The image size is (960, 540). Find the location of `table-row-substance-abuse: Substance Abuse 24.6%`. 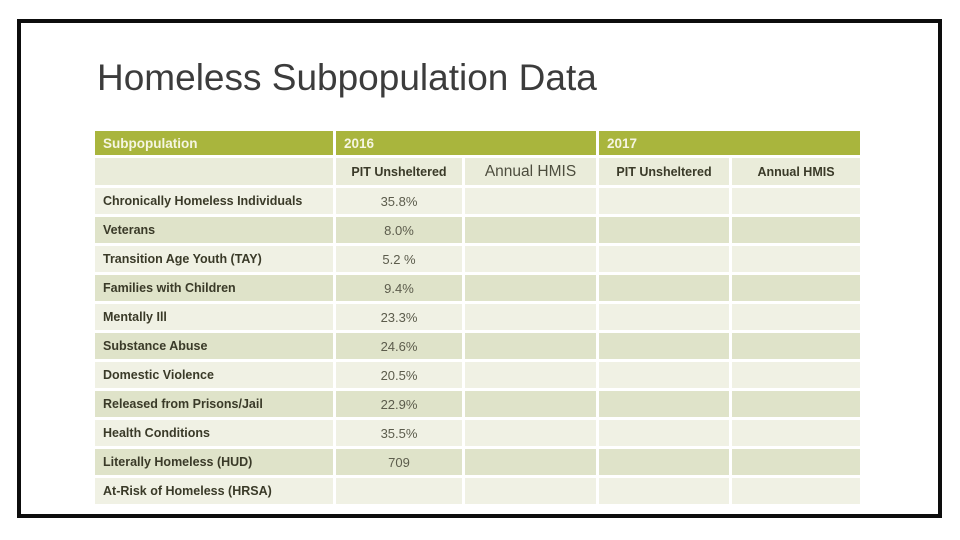

table-row-substance-abuse: Substance Abuse 24.6% is located at coordinates (478, 346).